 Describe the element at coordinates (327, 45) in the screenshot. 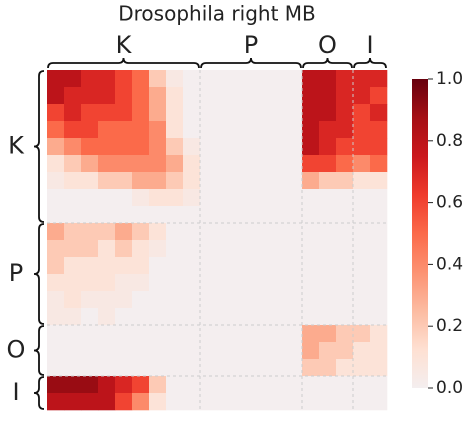

I see `x-group-label: O` at that location.